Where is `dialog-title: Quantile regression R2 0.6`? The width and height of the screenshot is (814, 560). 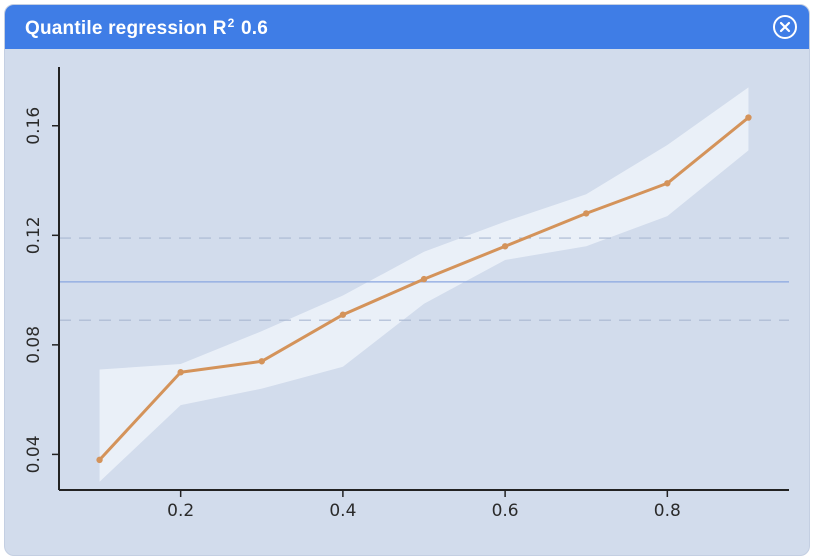 dialog-title: Quantile regression R2 0.6 is located at coordinates (146, 28).